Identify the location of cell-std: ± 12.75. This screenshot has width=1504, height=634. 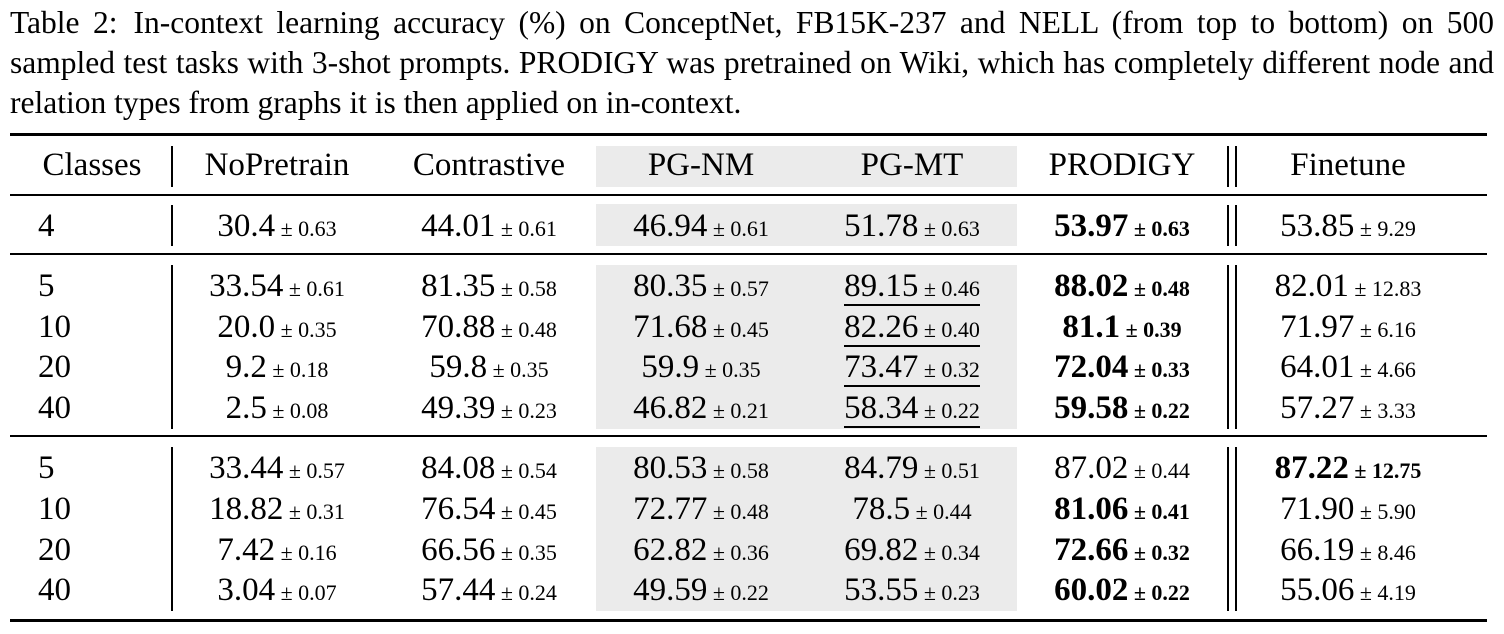
(1385, 470).